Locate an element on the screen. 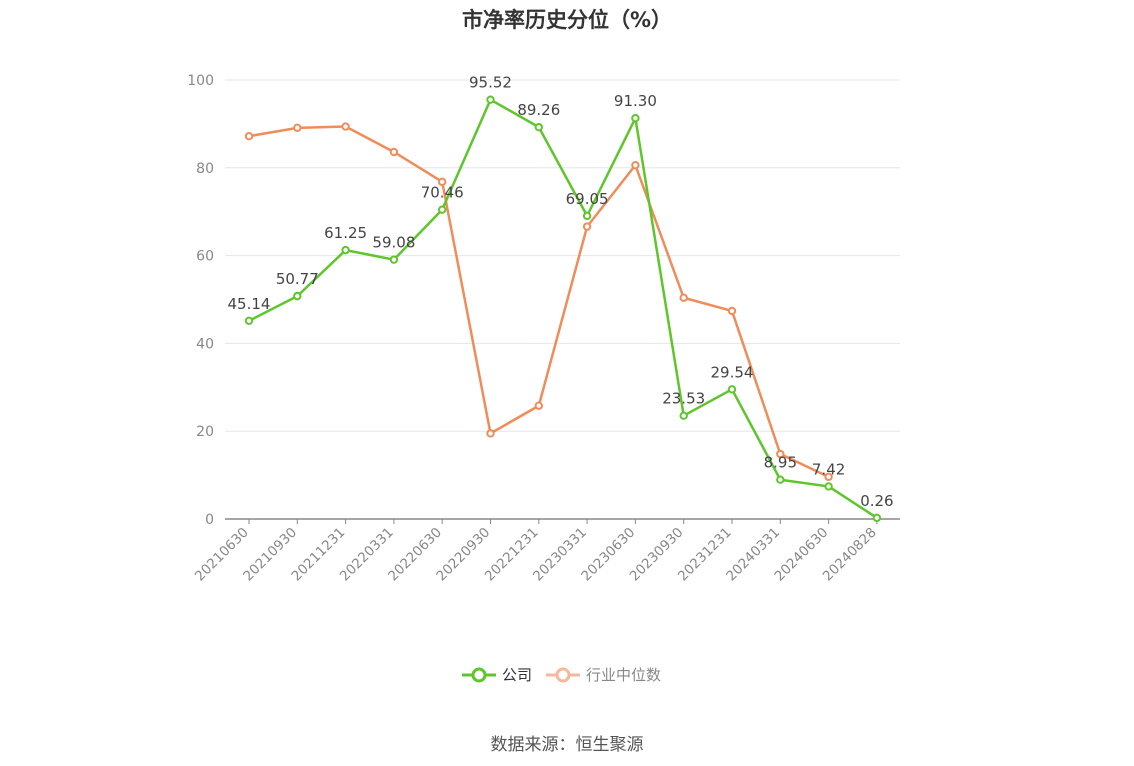  y-tick-label: 60 is located at coordinates (205, 257).